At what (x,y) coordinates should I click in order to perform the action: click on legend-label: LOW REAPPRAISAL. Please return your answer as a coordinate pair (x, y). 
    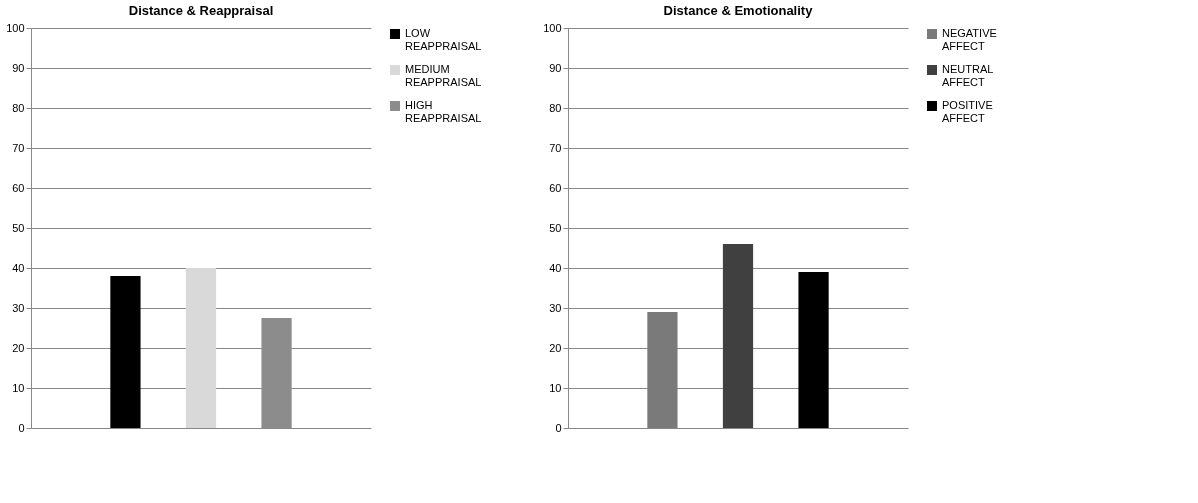
    Looking at the image, I should click on (443, 39).